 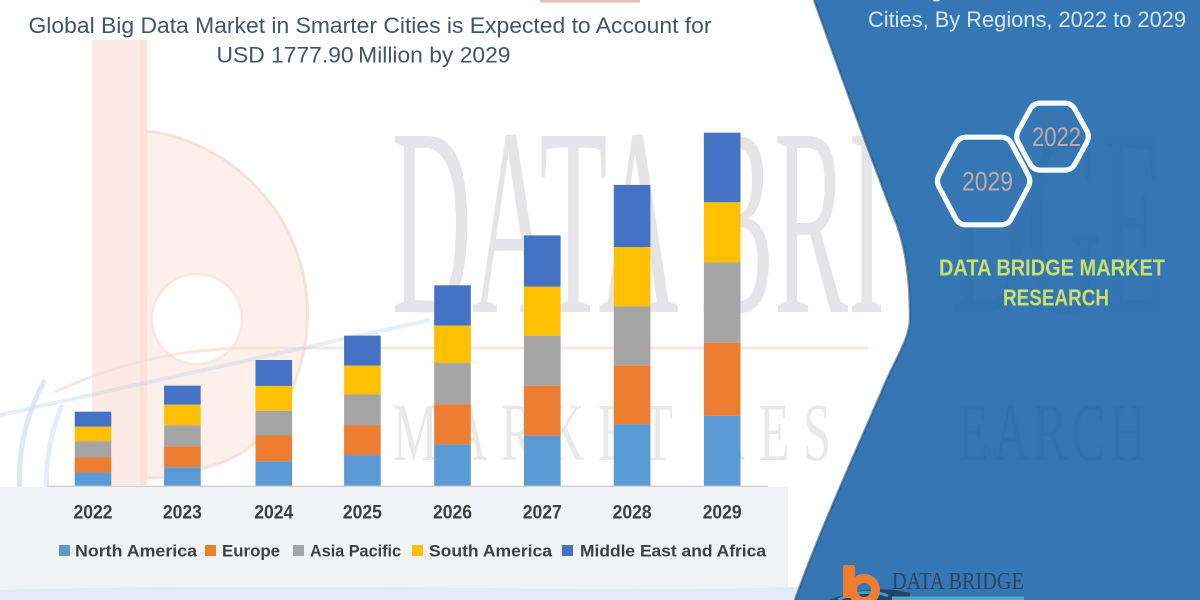 What do you see at coordinates (542, 512) in the screenshot?
I see `svg-text: 2027` at bounding box center [542, 512].